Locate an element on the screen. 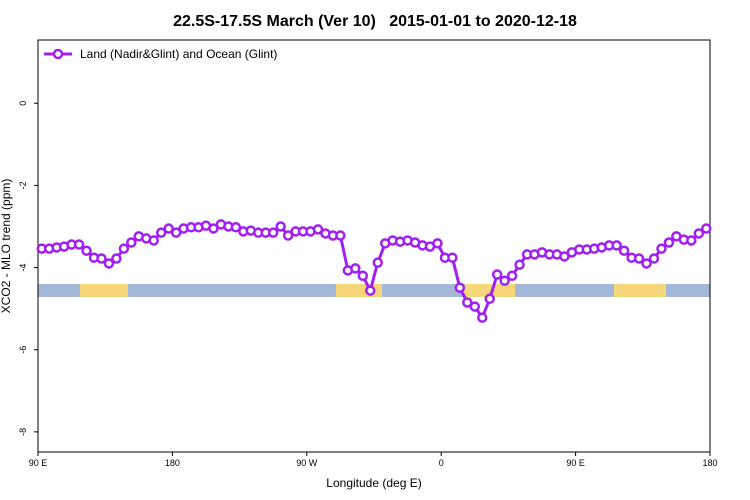  y-tick-label: -6 is located at coordinates (23, 350).